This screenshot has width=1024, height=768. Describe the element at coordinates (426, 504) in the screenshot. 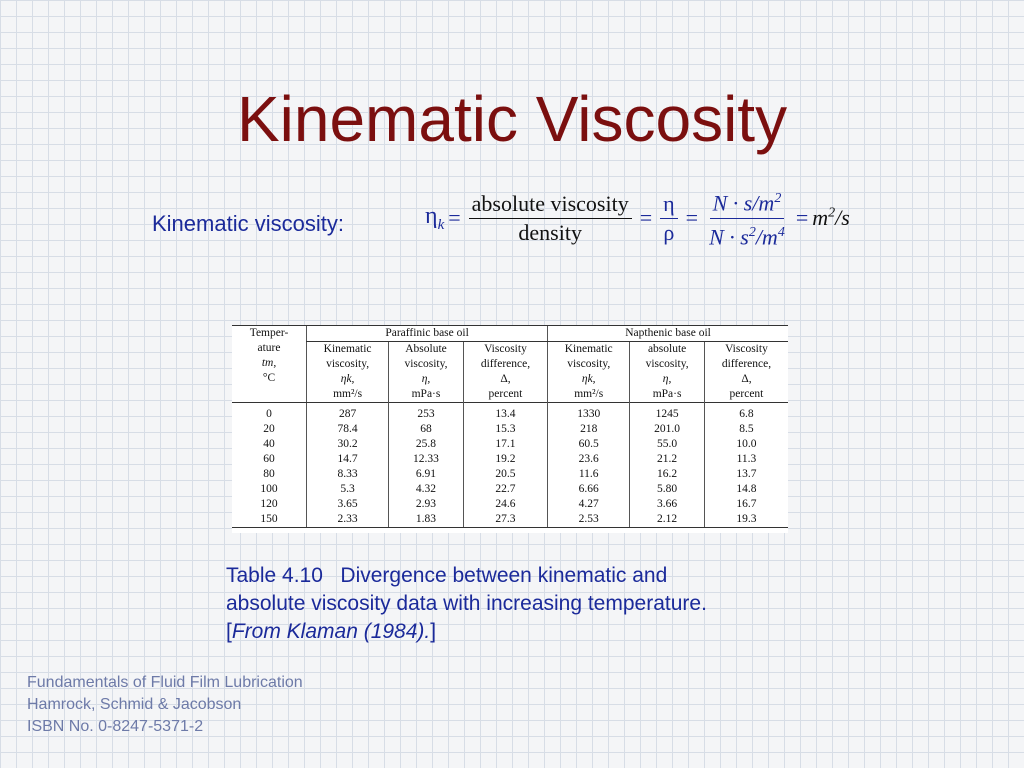

I see `table-cell: 2.93` at that location.